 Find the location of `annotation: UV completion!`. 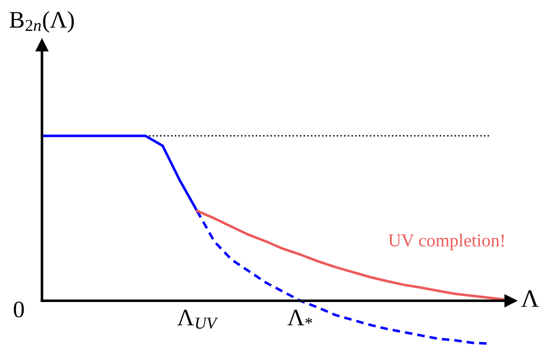

annotation: UV completion! is located at coordinates (446, 242).